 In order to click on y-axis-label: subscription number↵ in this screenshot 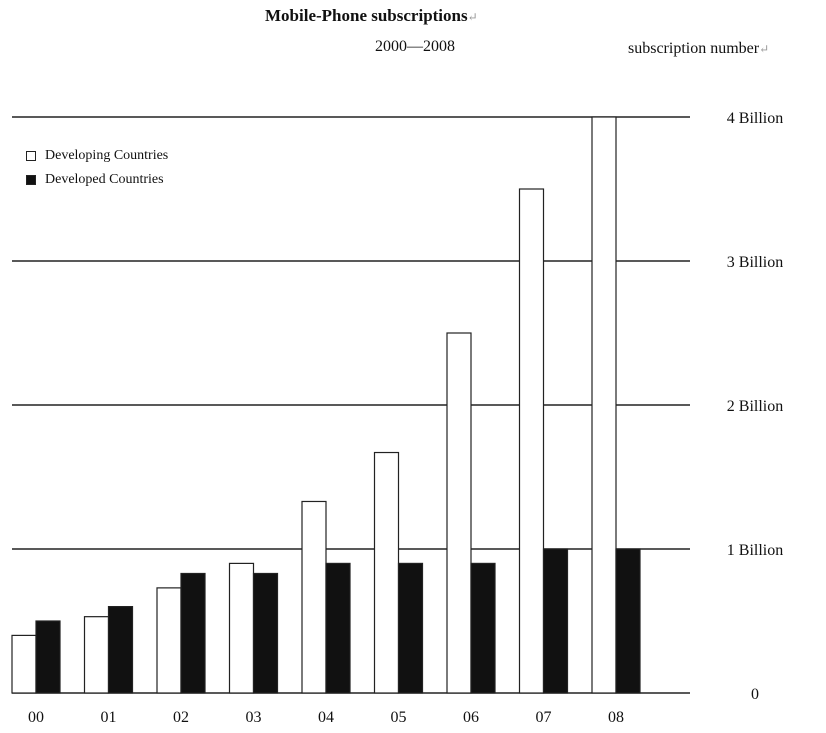, I will do `click(699, 48)`.